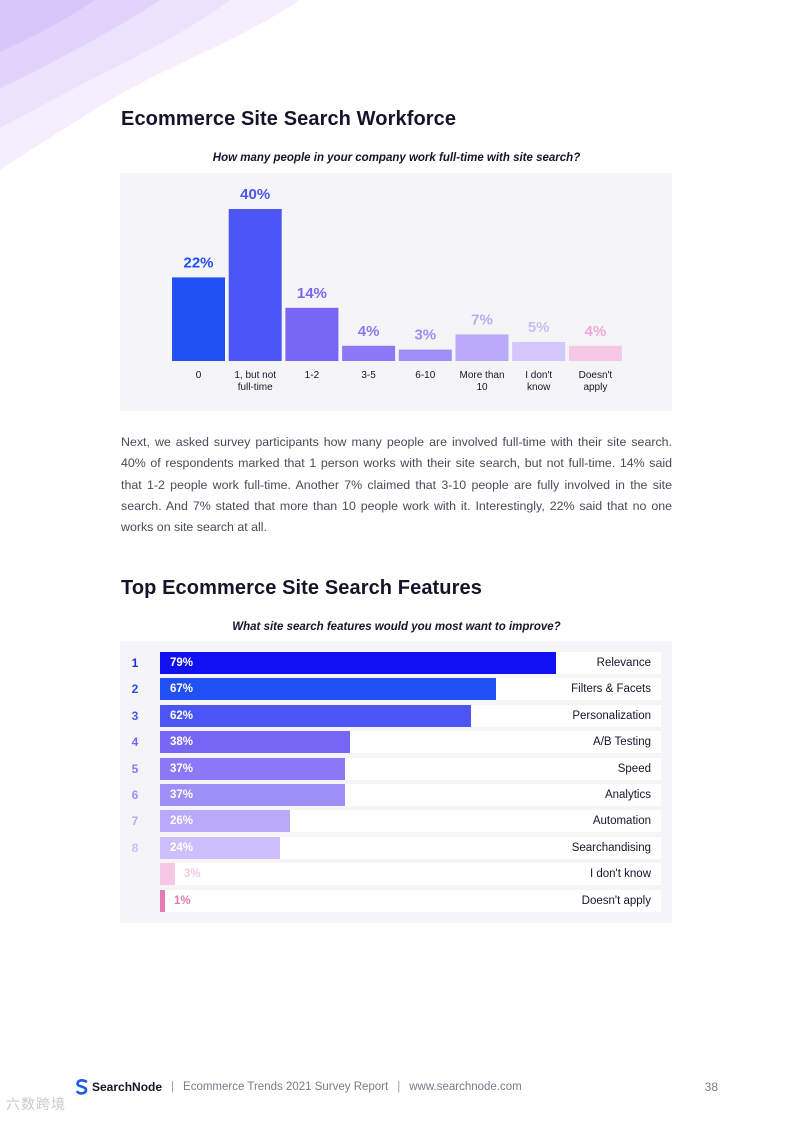  What do you see at coordinates (182, 715) in the screenshot?
I see `feature-value-label: 62%` at bounding box center [182, 715].